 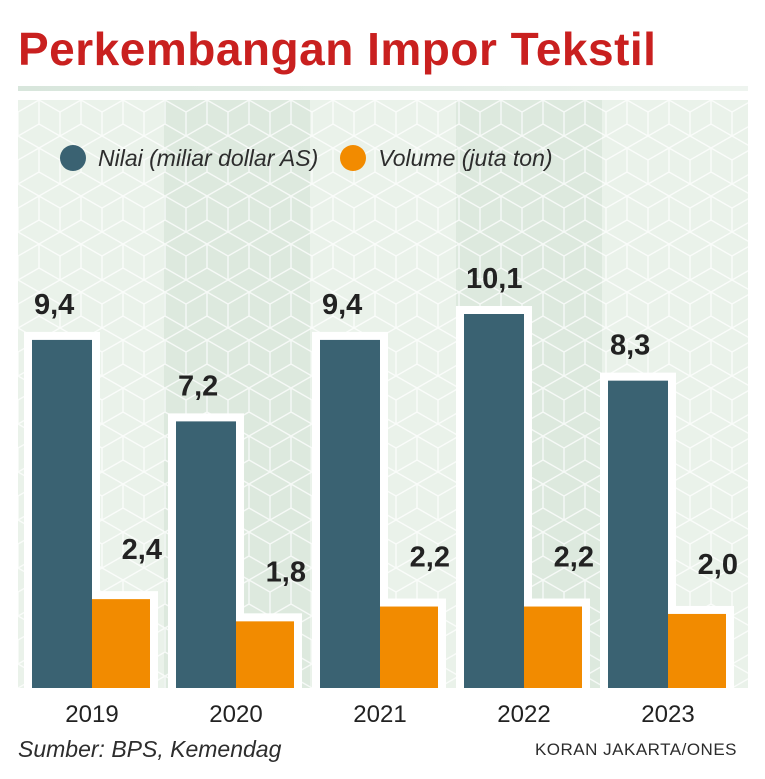 I want to click on bar-volume-2022, so click(x=553, y=647).